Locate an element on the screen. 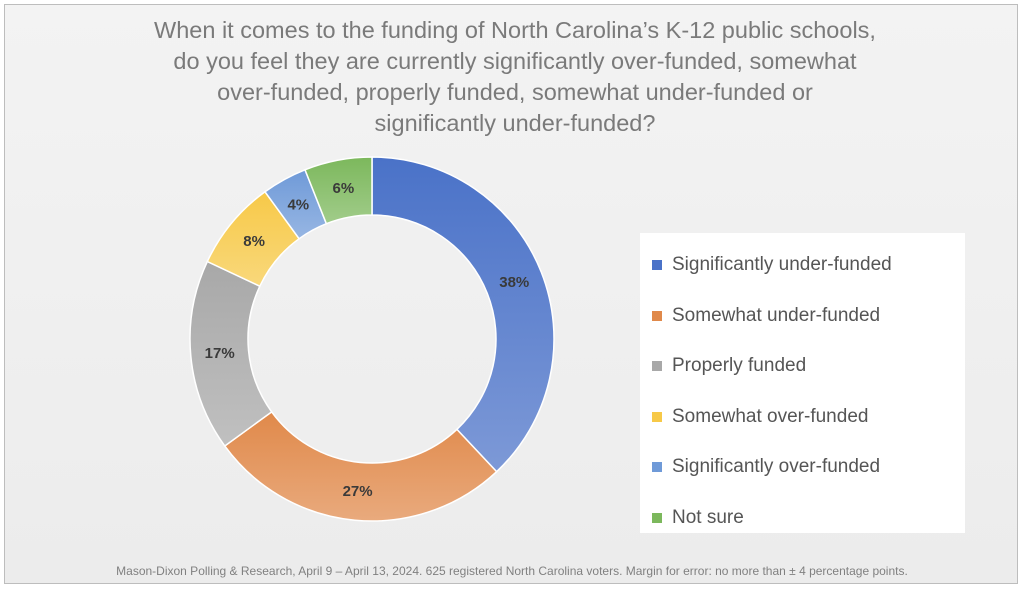 The image size is (1024, 591). legend-item-properly-funded: Properly funded is located at coordinates (808, 366).